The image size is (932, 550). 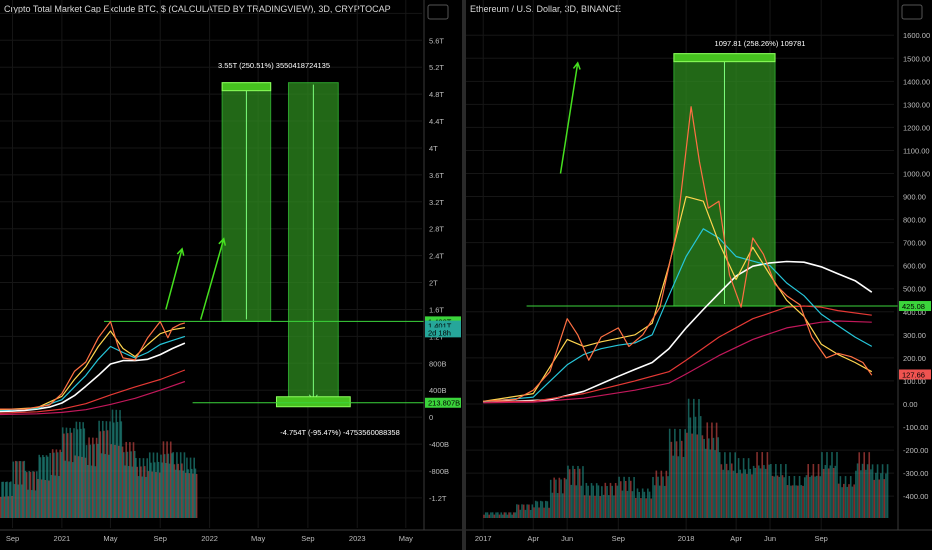 I want to click on left-y-tick-label: 1.6T, so click(x=436, y=309).